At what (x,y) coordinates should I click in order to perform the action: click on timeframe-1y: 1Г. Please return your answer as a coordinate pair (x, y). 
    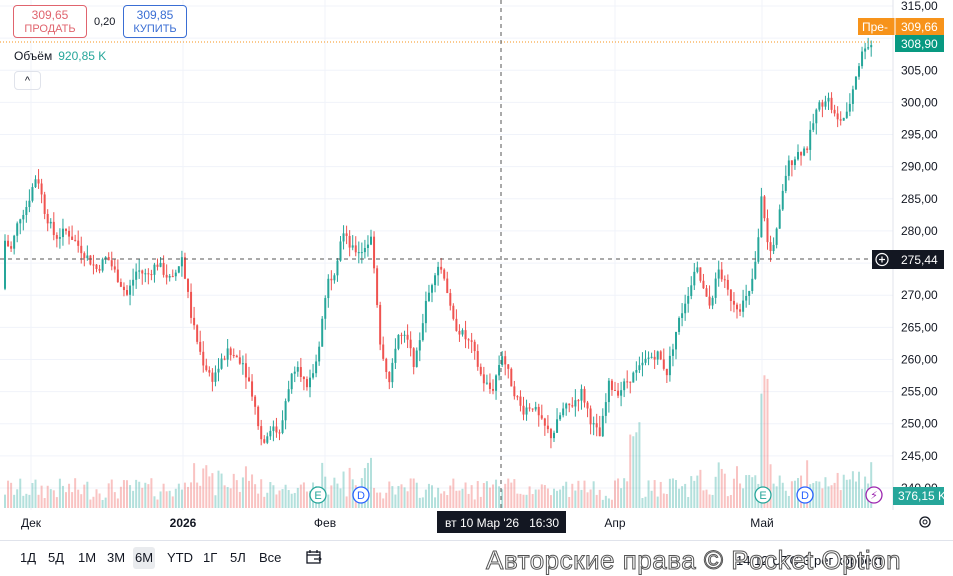
    Looking at the image, I should click on (210, 557).